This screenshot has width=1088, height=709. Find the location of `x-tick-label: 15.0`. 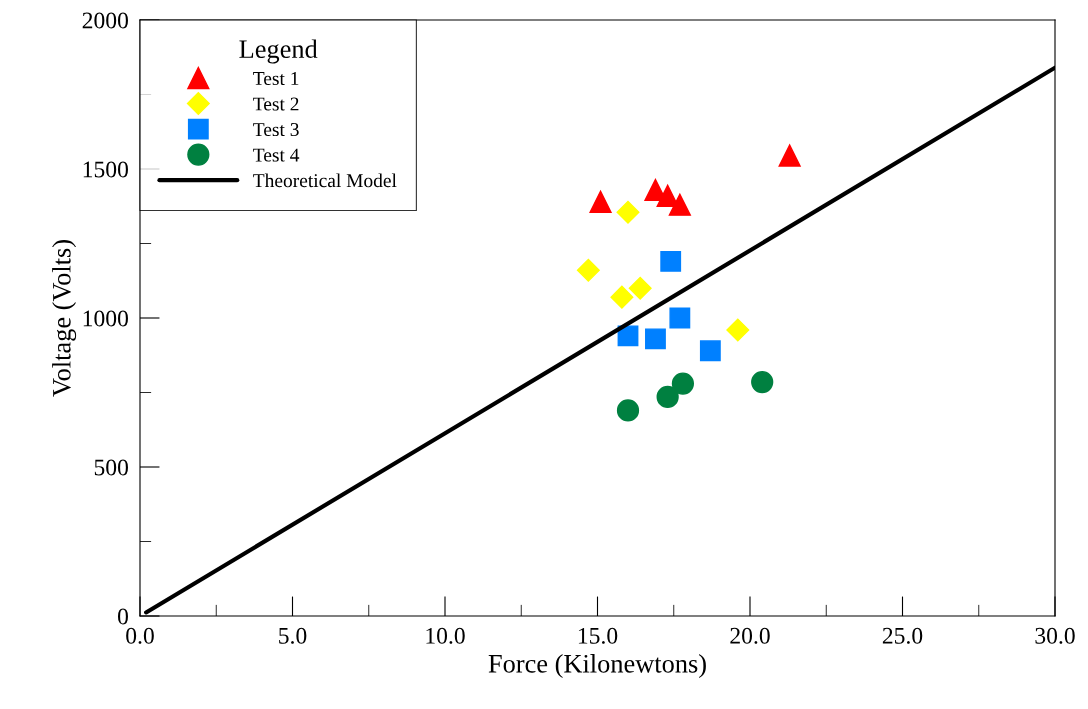

x-tick-label: 15.0 is located at coordinates (598, 635).